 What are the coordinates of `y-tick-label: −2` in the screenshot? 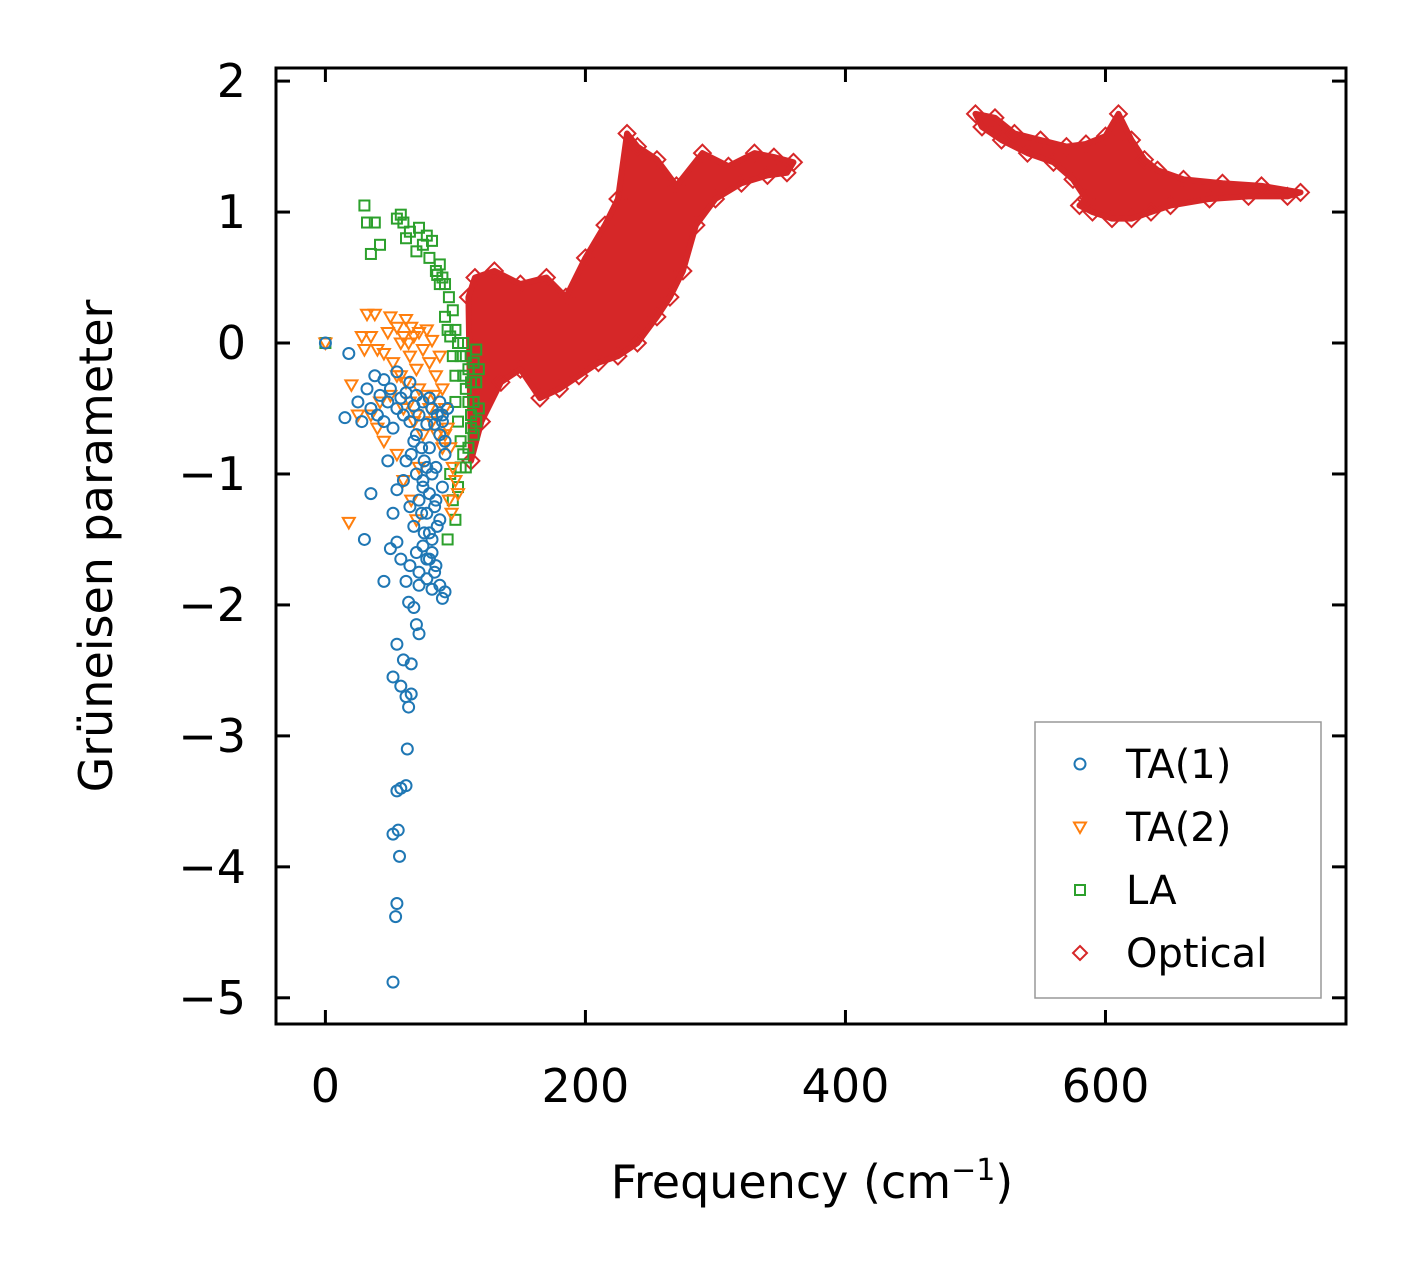 It's located at (212, 605).